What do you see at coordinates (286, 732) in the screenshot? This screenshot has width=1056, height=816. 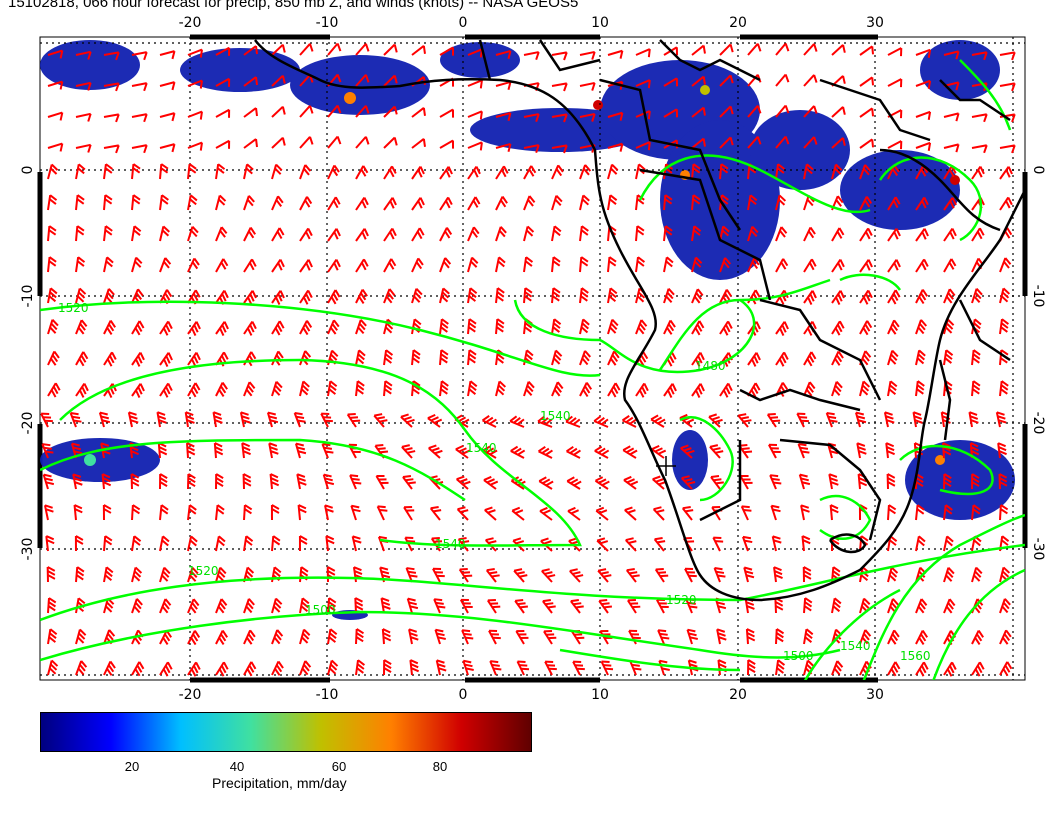 I see `precipitation-colorbar` at bounding box center [286, 732].